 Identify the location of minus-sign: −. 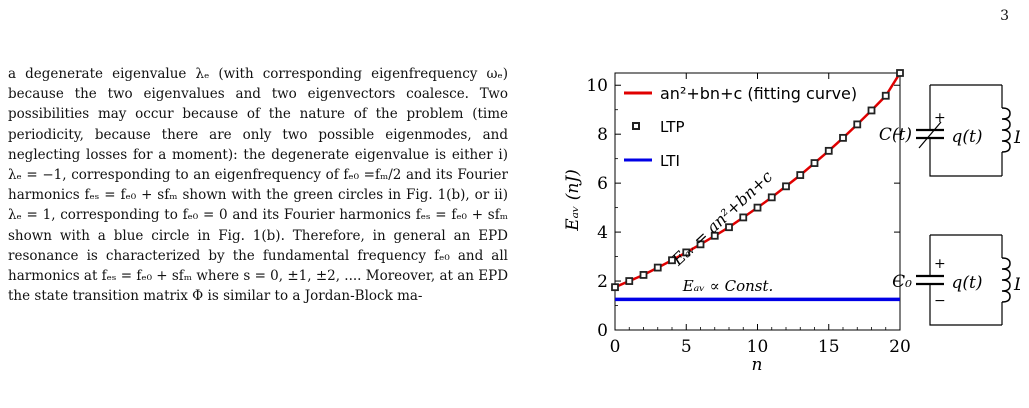
(940, 301).